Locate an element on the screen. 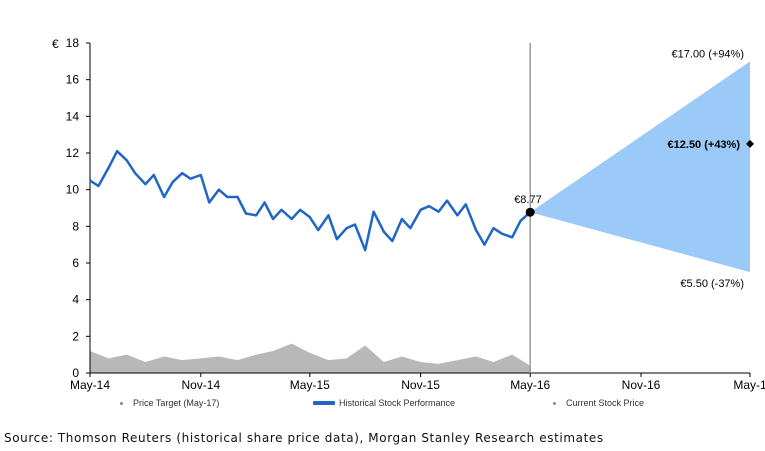 Image resolution: width=765 pixels, height=451 pixels. lower-target-label: €5.50 (-37%) is located at coordinates (712, 284).